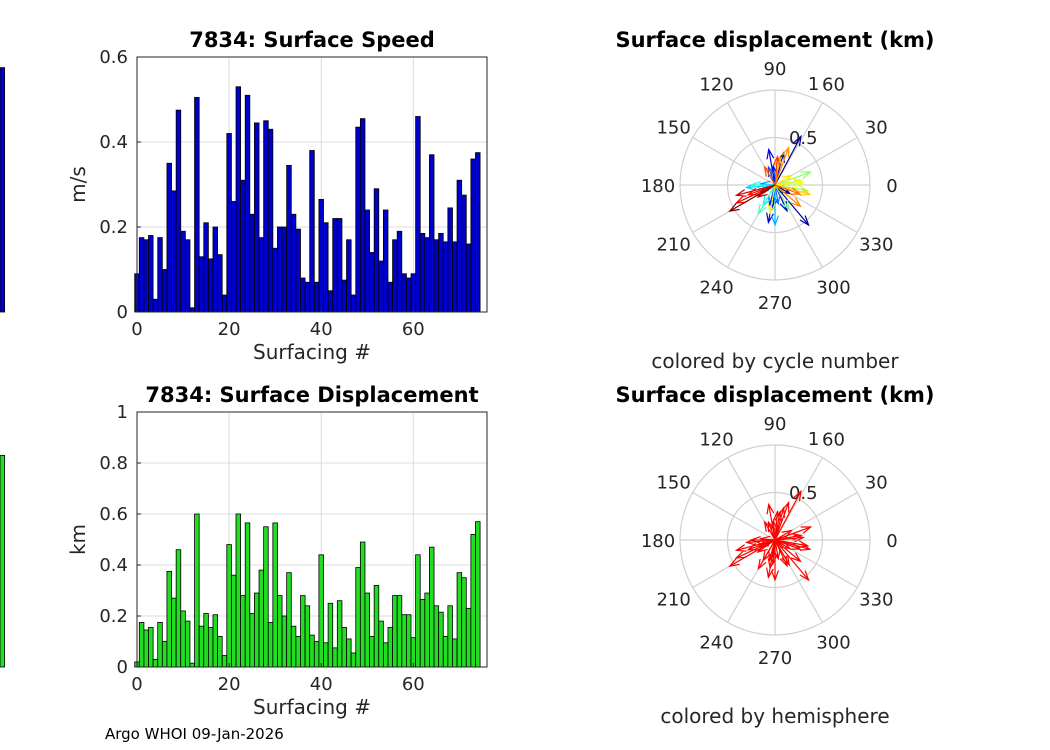 The height and width of the screenshot is (750, 1050). What do you see at coordinates (876, 600) in the screenshot?
I see `polar-angle-label: 330` at bounding box center [876, 600].